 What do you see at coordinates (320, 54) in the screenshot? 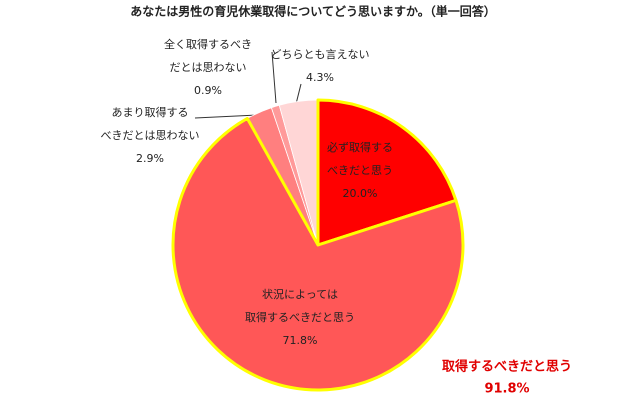
I see `slice-label: どちらとも言えない` at bounding box center [320, 54].